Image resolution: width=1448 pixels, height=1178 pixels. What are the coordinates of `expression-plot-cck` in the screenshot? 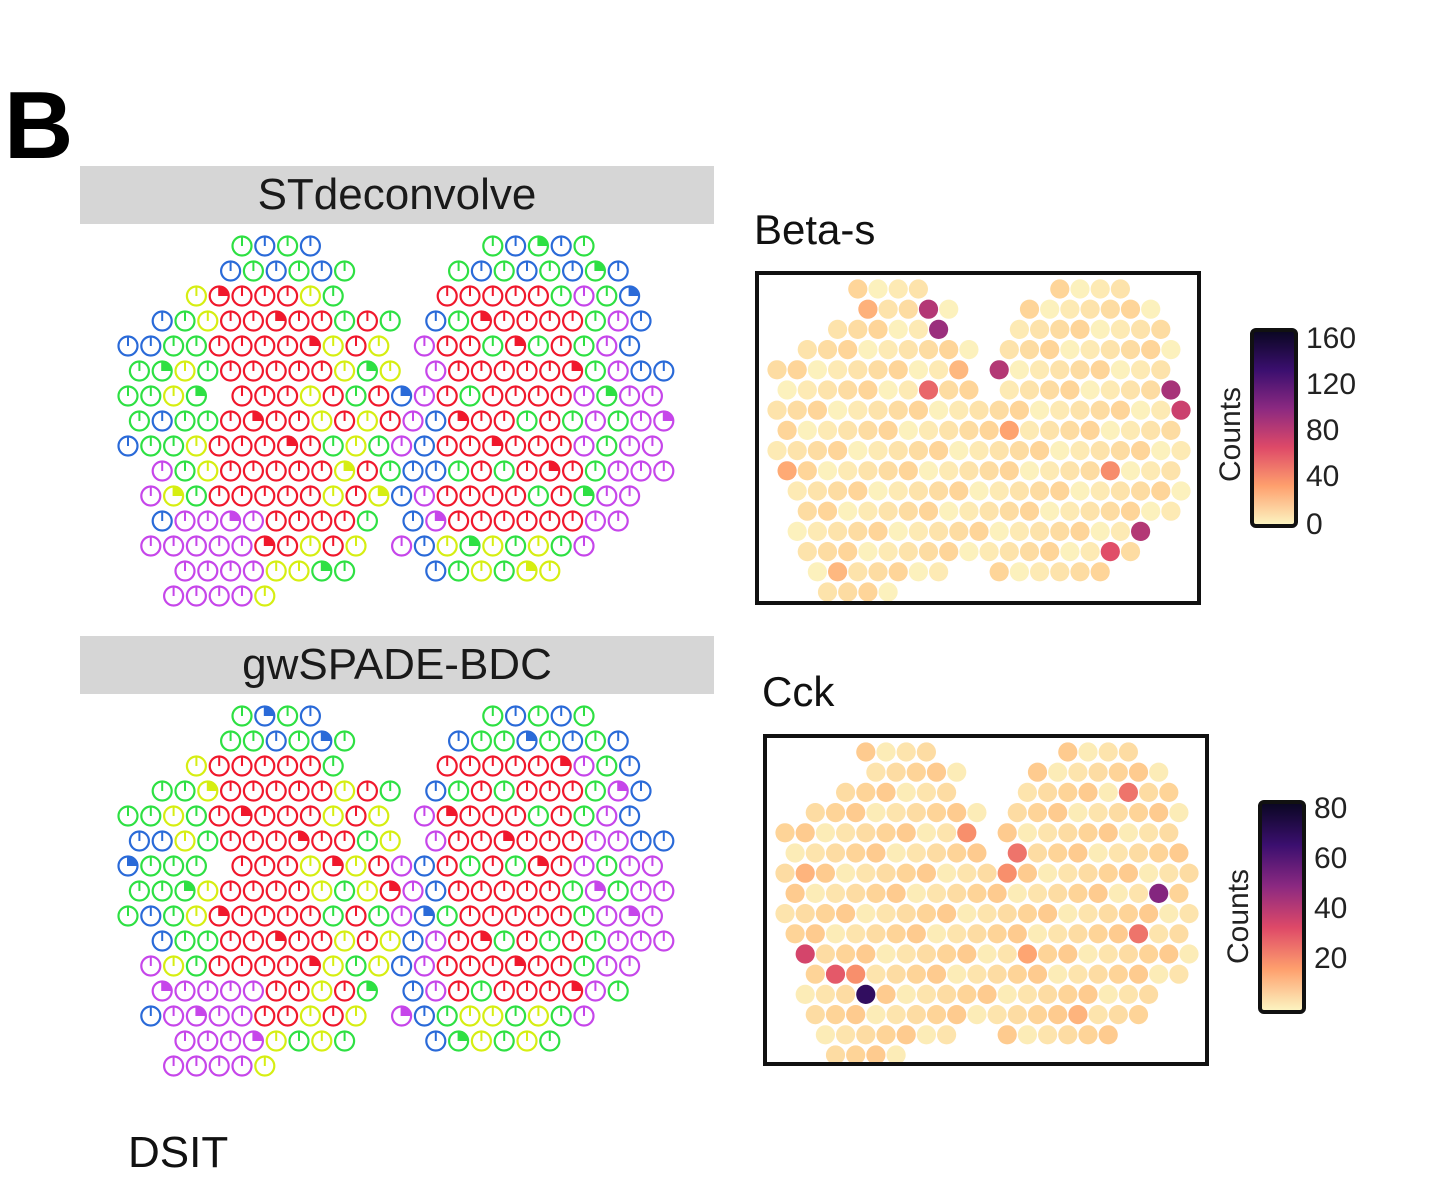 It's located at (986, 900).